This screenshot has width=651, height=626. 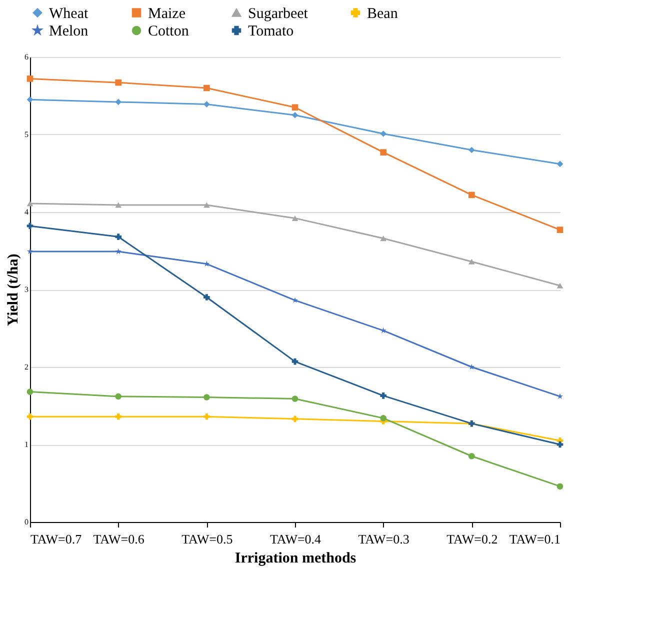 I want to click on y-tick-label: 5, so click(x=26, y=134).